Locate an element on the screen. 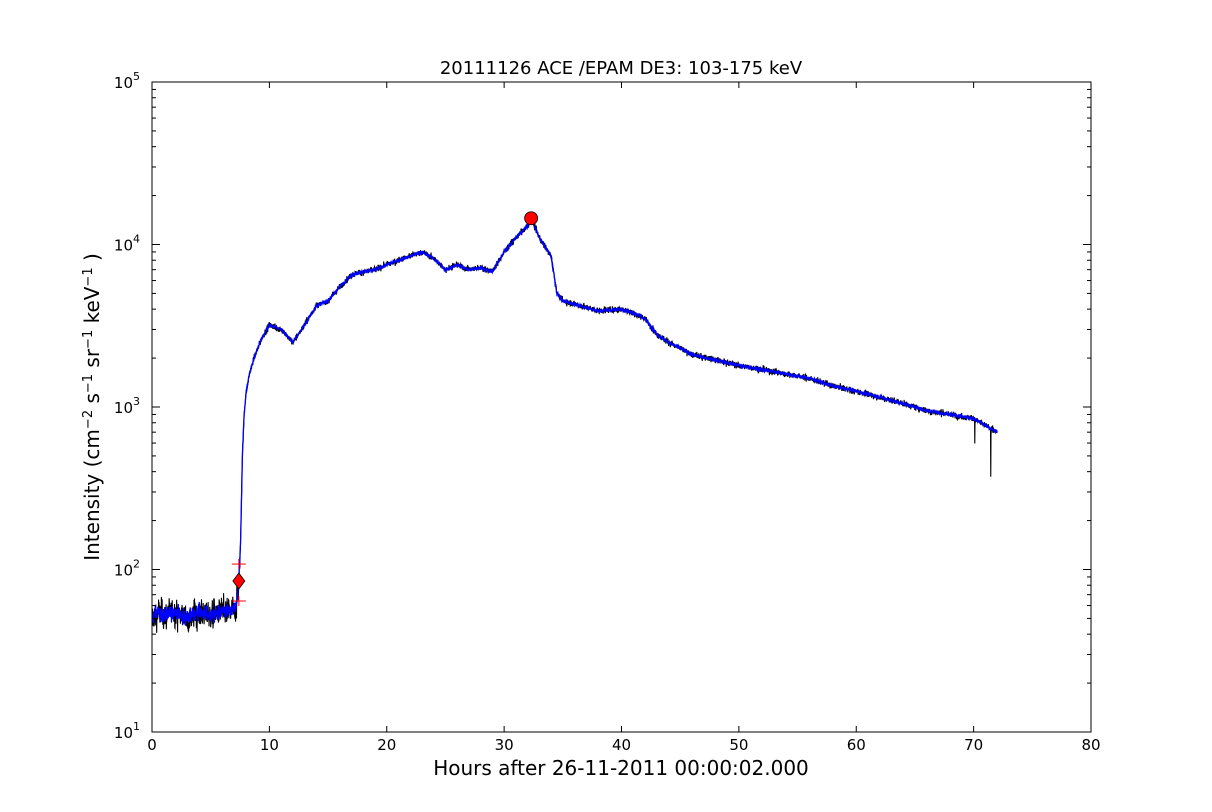 The width and height of the screenshot is (1212, 812). x-tick-label: 40 is located at coordinates (621, 745).